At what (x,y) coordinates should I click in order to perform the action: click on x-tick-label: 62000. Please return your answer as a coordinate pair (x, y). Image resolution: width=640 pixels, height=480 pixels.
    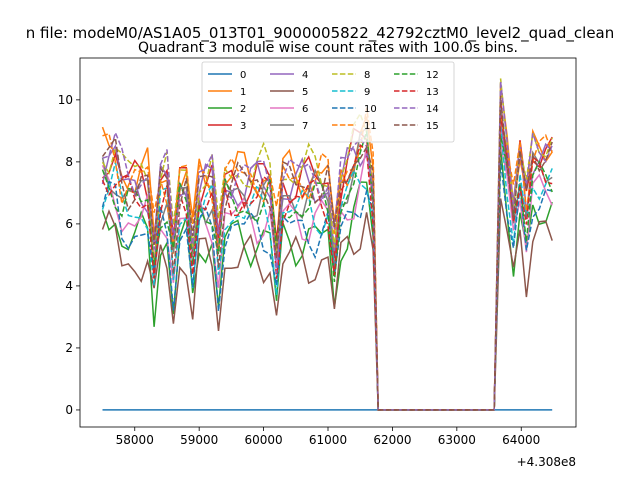
    Looking at the image, I should click on (392, 440).